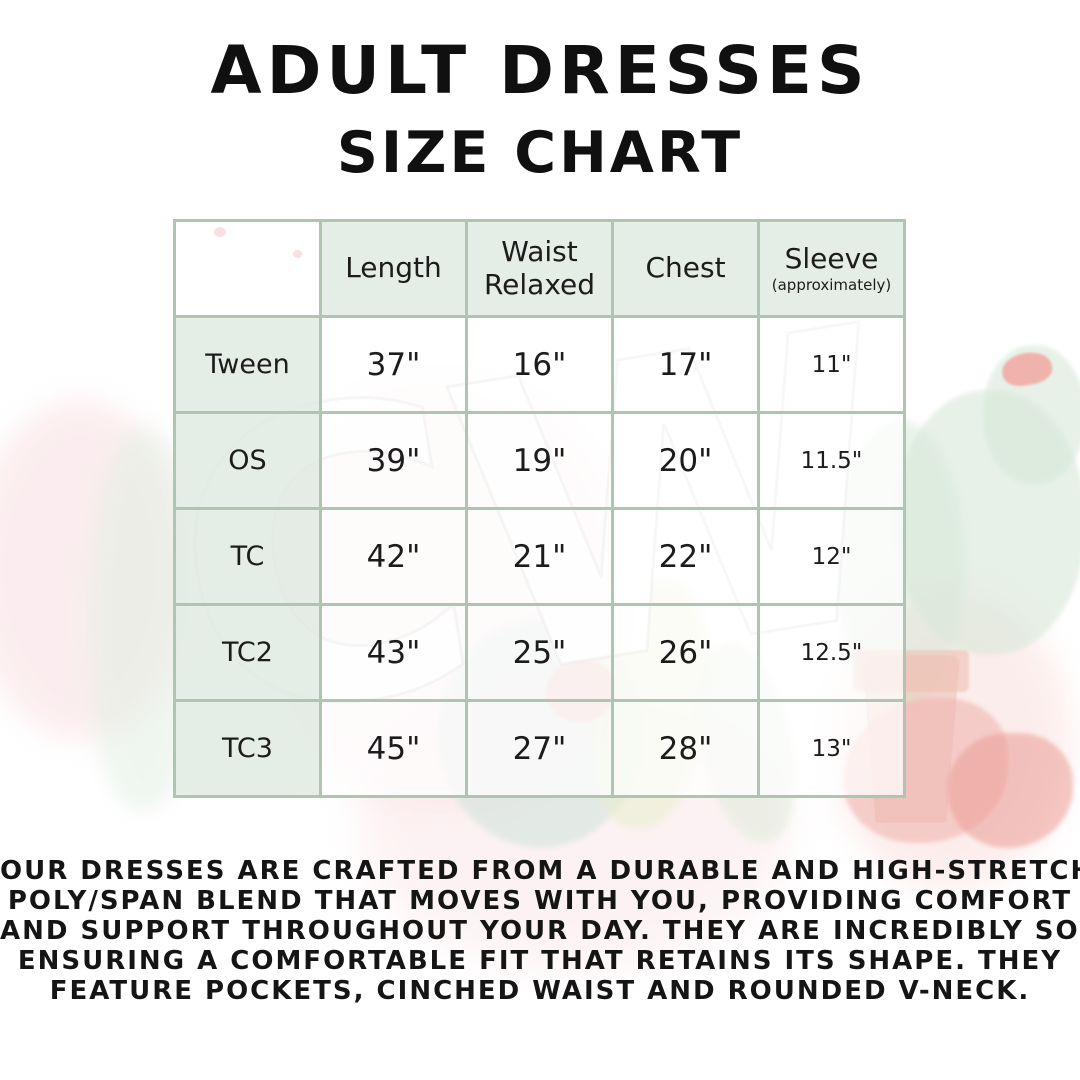 The image size is (1080, 1080). I want to click on column-header-sleeve: Sleeve (approximately), so click(831, 268).